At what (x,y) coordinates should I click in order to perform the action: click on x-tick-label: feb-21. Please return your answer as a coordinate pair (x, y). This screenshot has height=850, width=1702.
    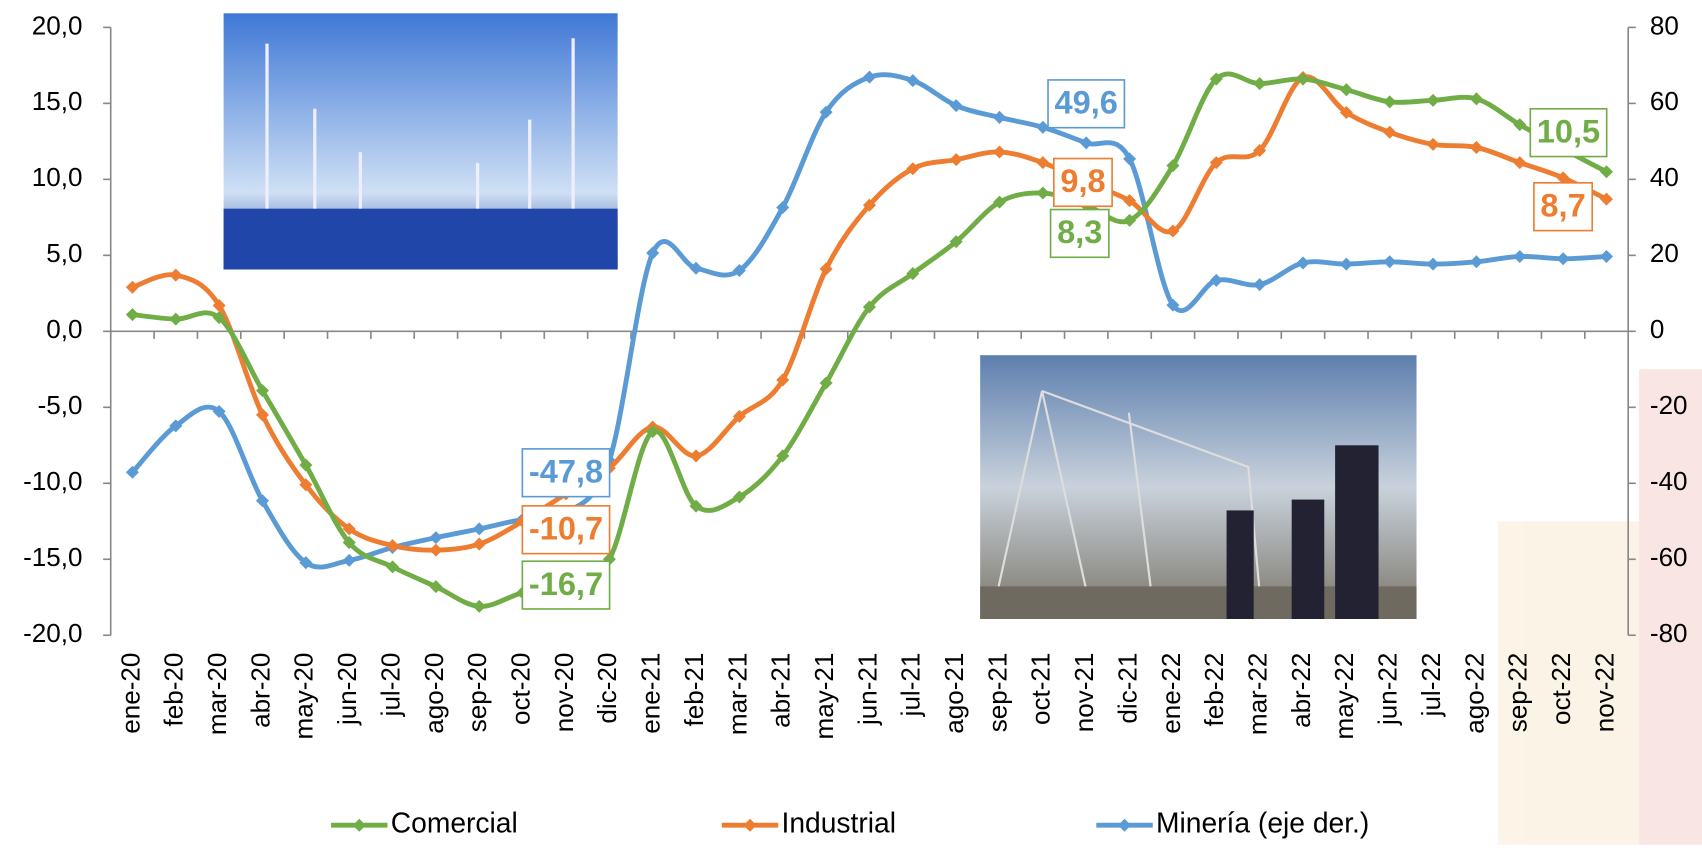
    Looking at the image, I should click on (694, 690).